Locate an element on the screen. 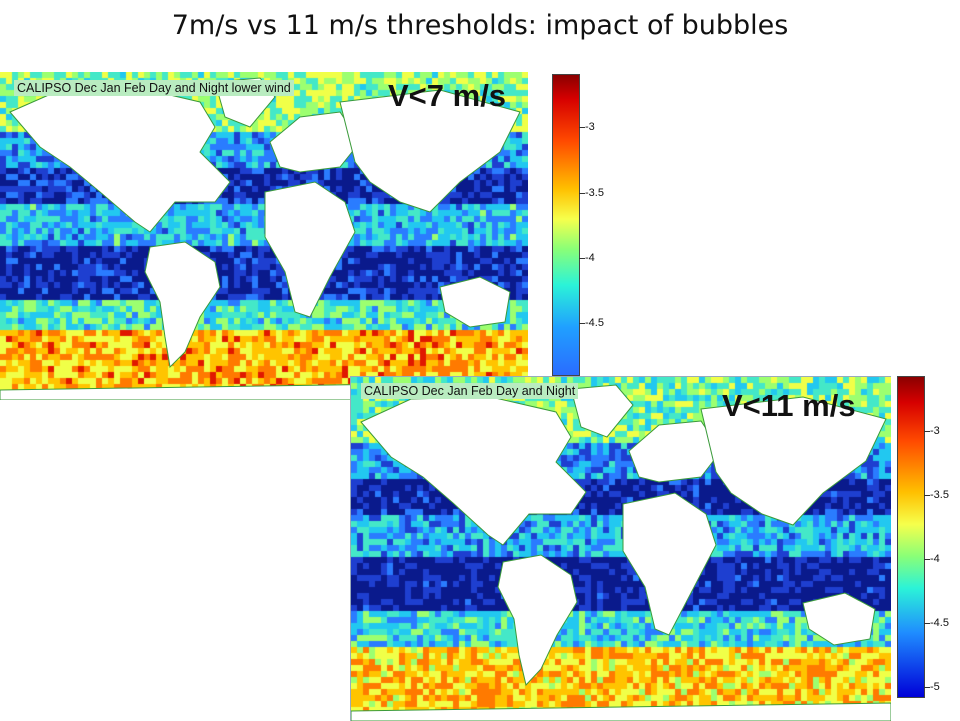 This screenshot has width=960, height=721. colorbar-tick-label: -5 is located at coordinates (935, 687).